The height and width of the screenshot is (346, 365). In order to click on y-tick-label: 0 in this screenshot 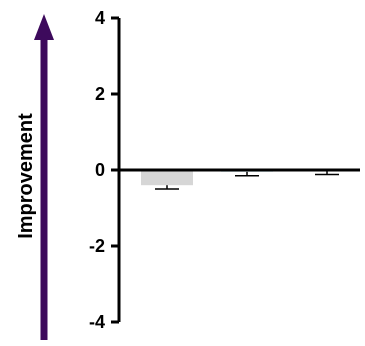, I will do `click(100, 170)`.